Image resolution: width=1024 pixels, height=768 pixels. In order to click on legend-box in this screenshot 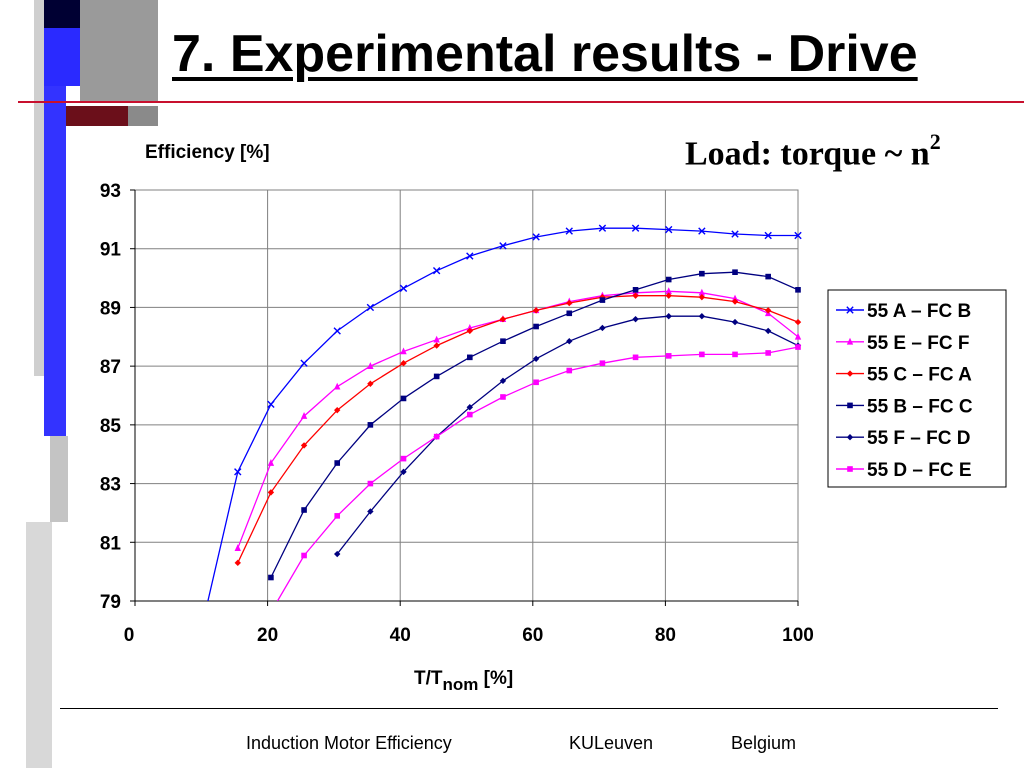, I will do `click(917, 388)`.